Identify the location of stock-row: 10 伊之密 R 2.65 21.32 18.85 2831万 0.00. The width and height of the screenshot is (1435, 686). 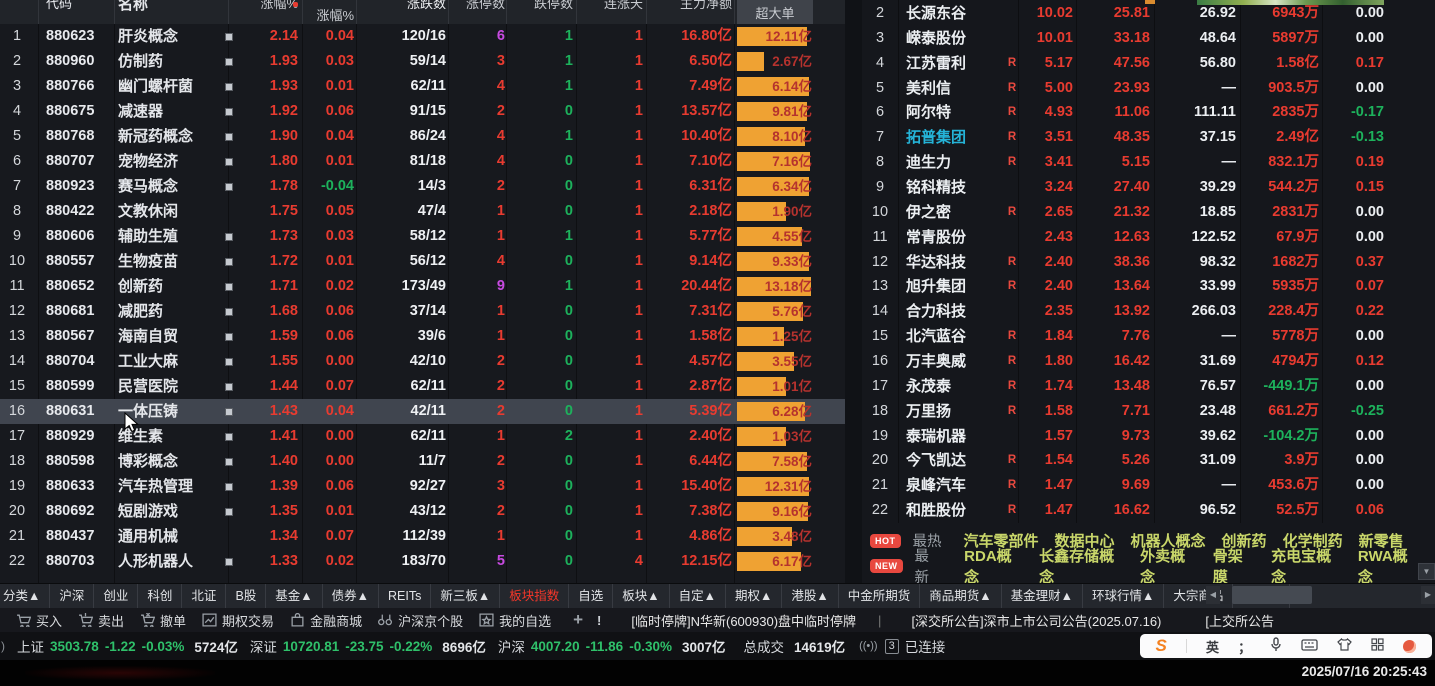
(1148, 212).